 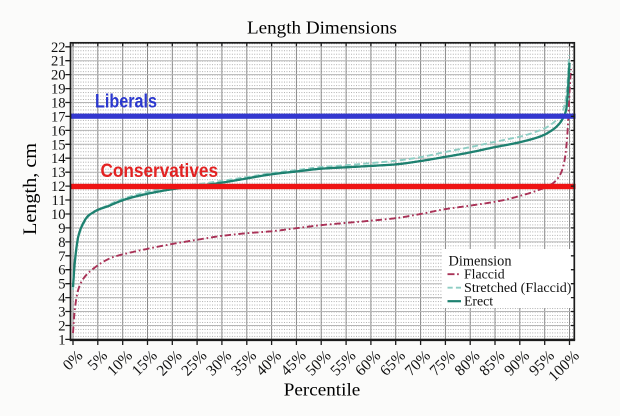 I want to click on svg-text: Dimension, so click(x=481, y=262).